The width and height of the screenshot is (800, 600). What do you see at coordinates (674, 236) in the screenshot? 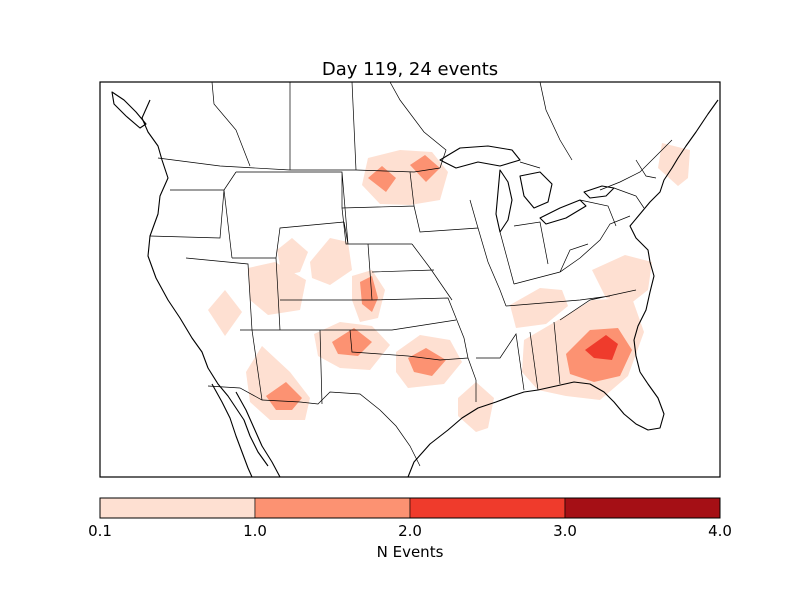
I see `atlantic-coastline` at bounding box center [674, 236].